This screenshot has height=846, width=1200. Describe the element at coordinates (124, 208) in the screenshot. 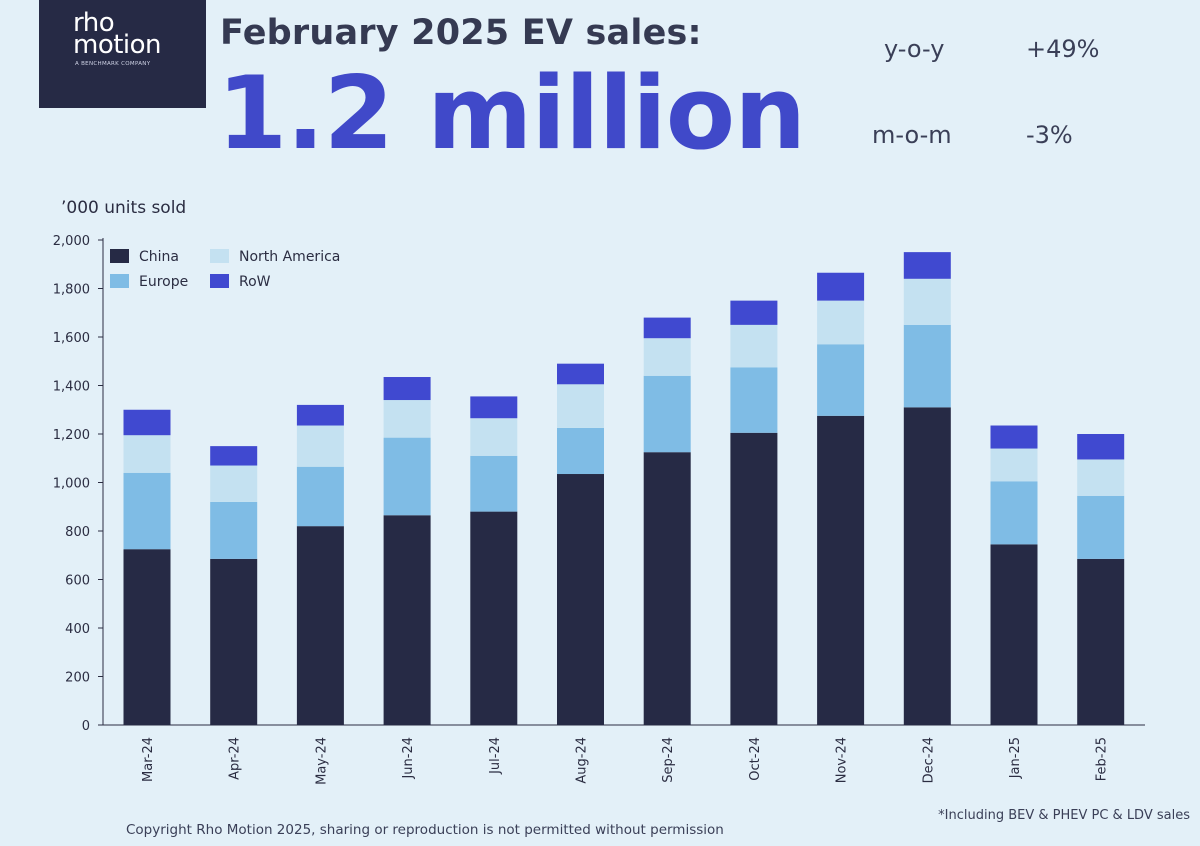

I see `y-axis-unit-label: ’000 units sold` at that location.